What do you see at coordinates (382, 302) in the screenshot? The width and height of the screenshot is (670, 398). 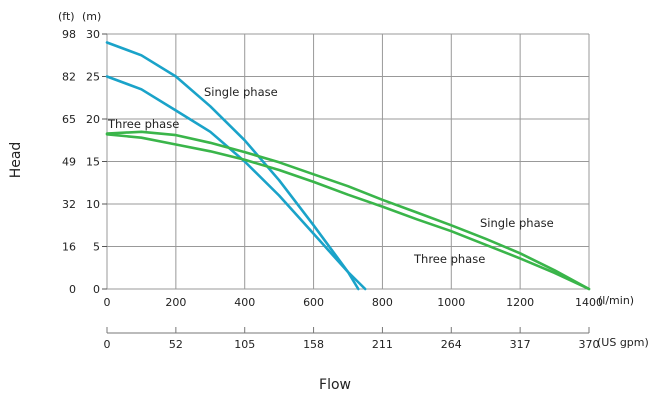 I see `x-tick-label-lmin: 800` at bounding box center [382, 302].